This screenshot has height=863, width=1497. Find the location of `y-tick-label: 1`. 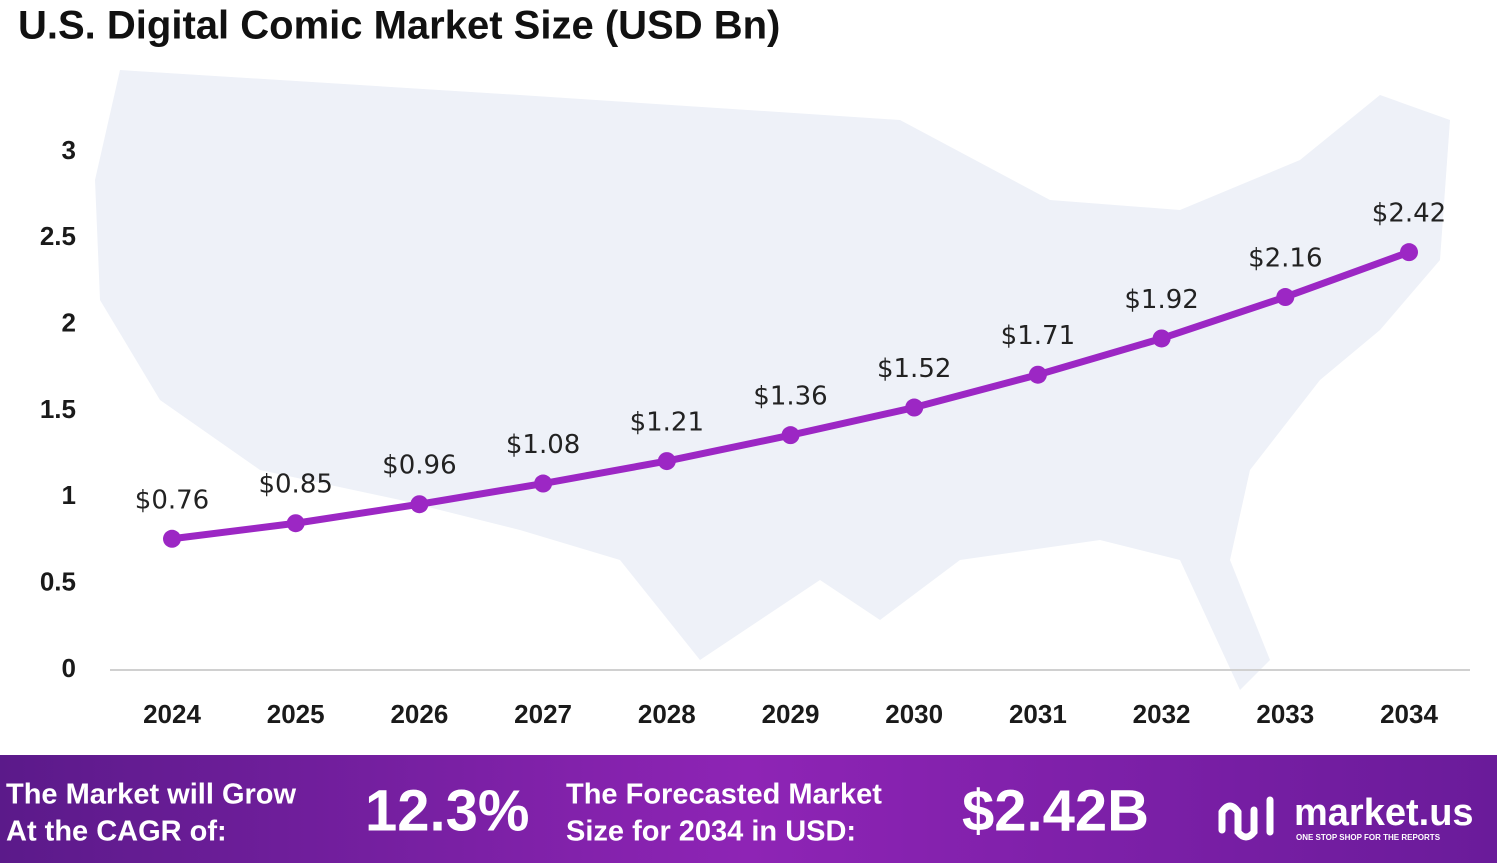

y-tick-label: 1 is located at coordinates (69, 495).